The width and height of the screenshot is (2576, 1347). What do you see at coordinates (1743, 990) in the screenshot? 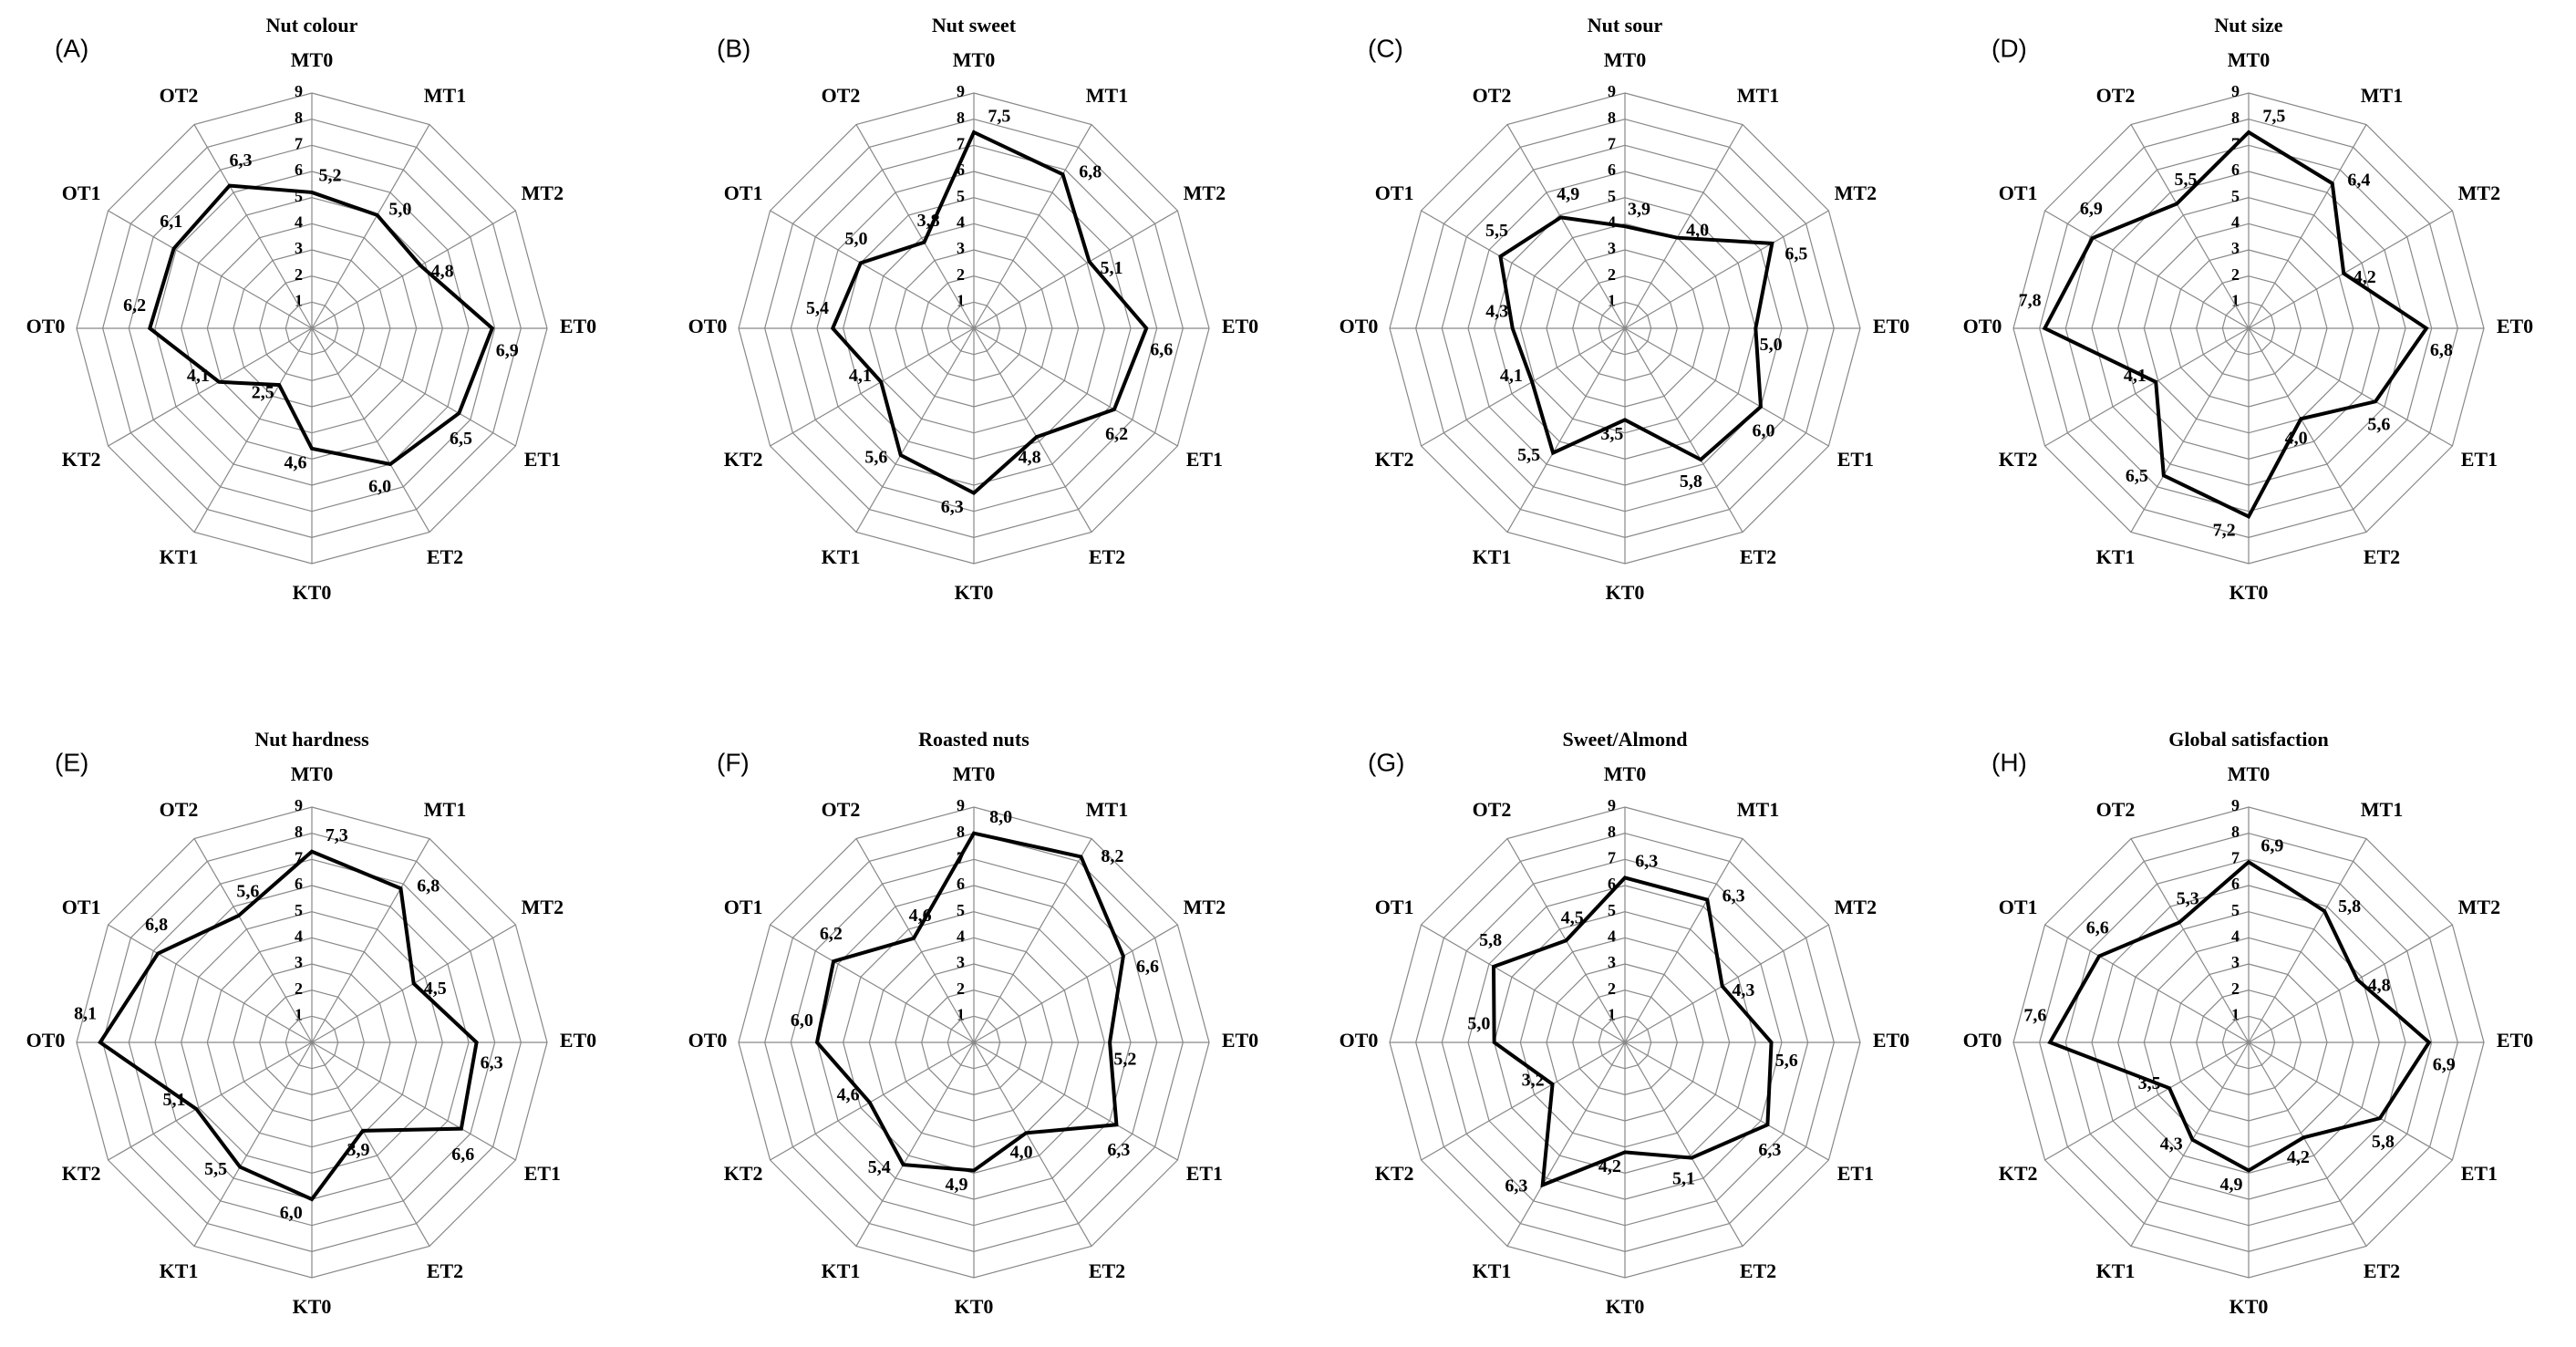
I see `value-label: 4,3` at bounding box center [1743, 990].